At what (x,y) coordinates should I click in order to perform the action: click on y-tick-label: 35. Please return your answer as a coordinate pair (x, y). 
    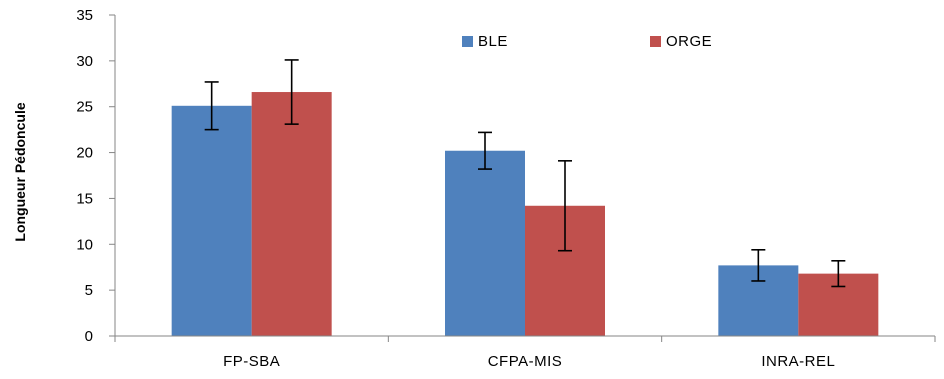
    Looking at the image, I should click on (84, 15).